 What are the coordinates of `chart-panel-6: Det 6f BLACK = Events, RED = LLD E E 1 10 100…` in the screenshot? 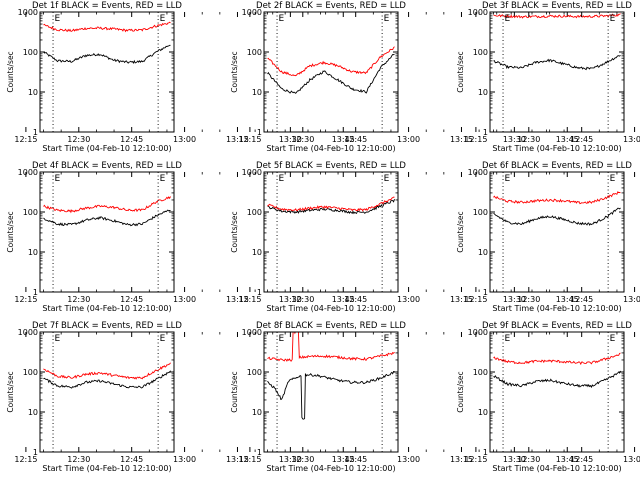 It's located at (548, 237).